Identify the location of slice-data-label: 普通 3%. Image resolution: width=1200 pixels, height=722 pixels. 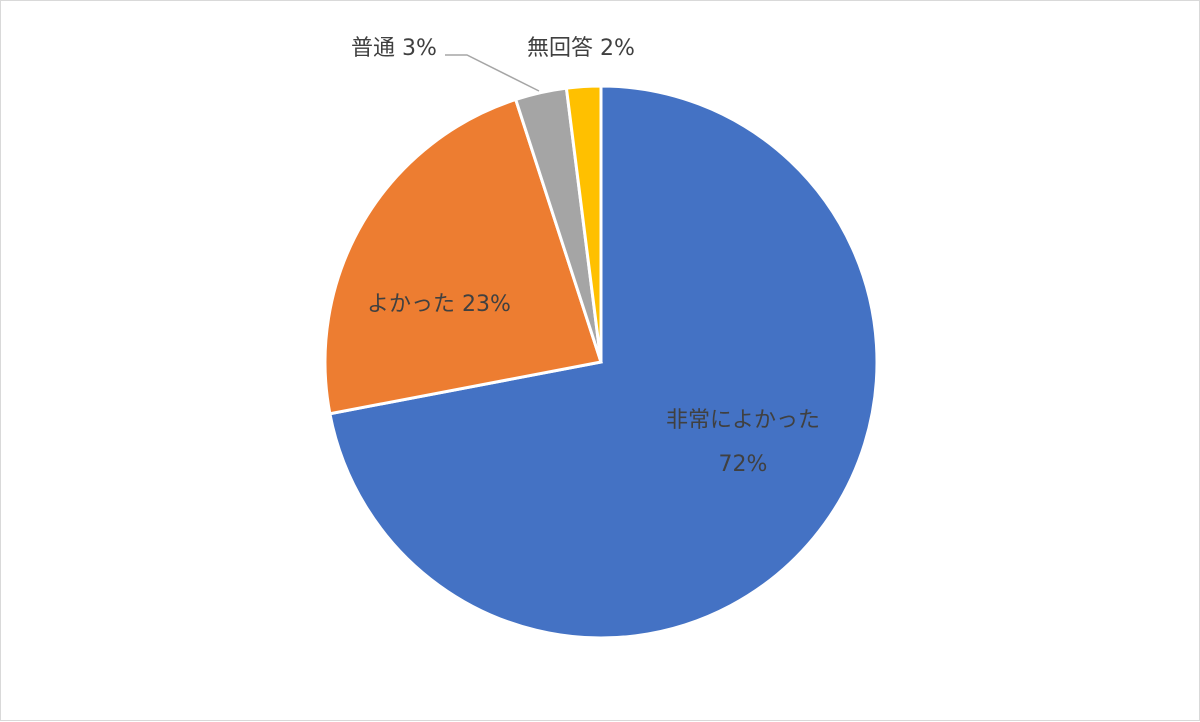
(394, 48).